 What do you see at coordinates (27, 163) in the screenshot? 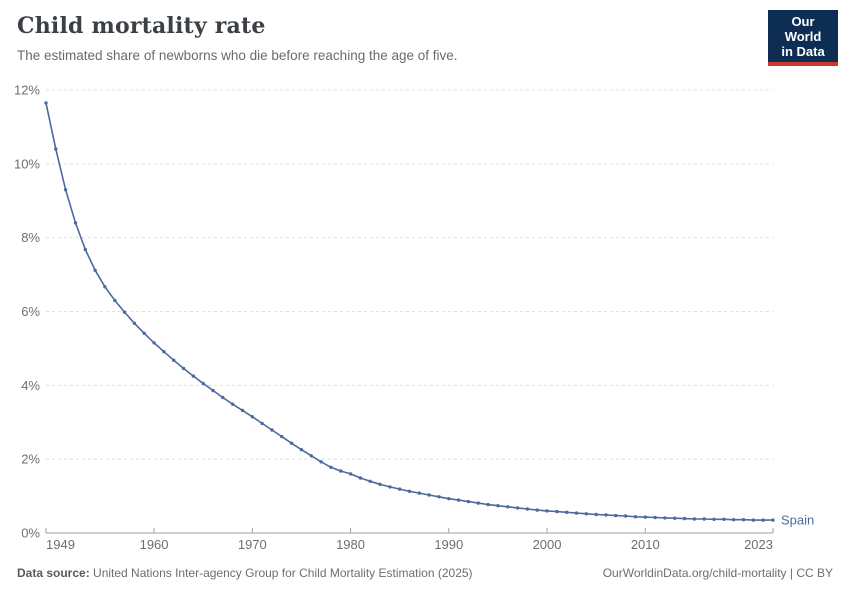
I see `y-axis-tick-label: 10%` at bounding box center [27, 163].